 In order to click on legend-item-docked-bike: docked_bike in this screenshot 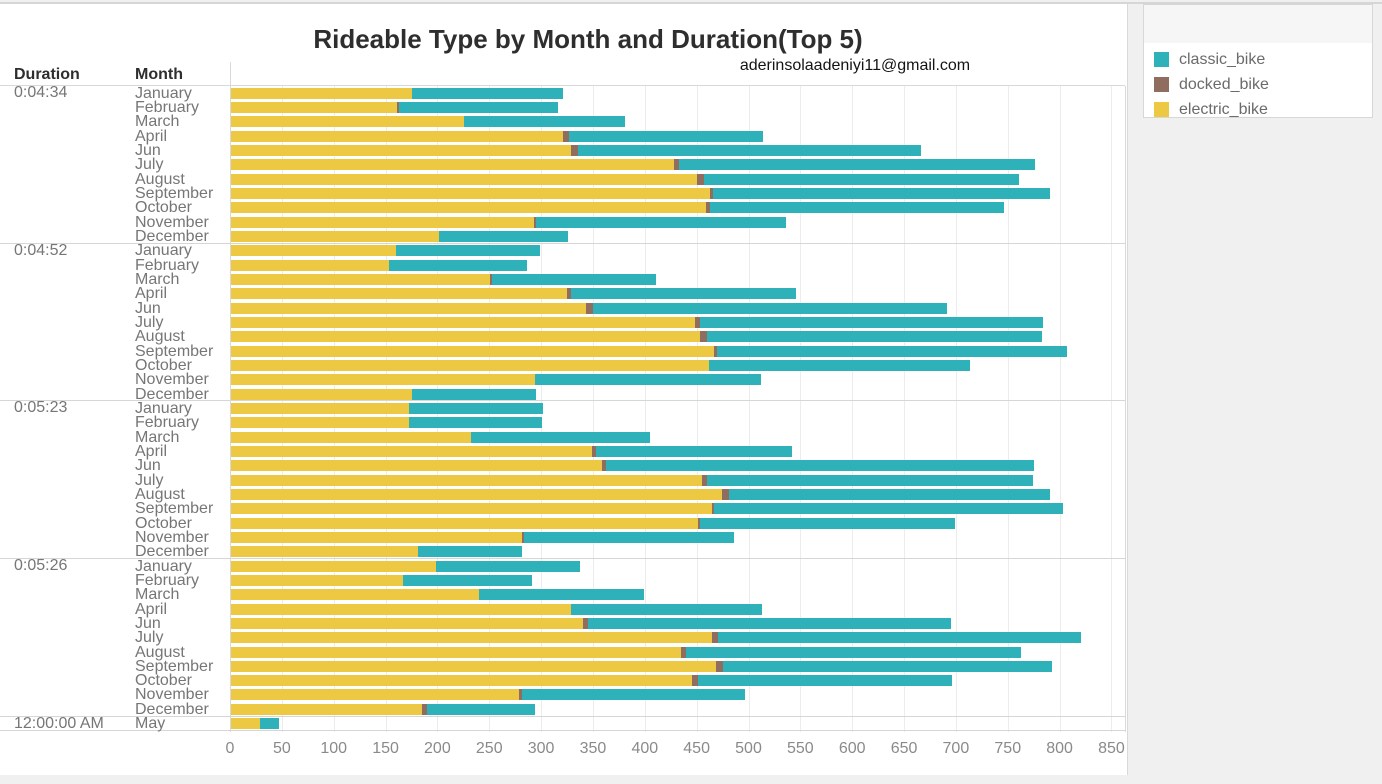, I will do `click(1258, 84)`.